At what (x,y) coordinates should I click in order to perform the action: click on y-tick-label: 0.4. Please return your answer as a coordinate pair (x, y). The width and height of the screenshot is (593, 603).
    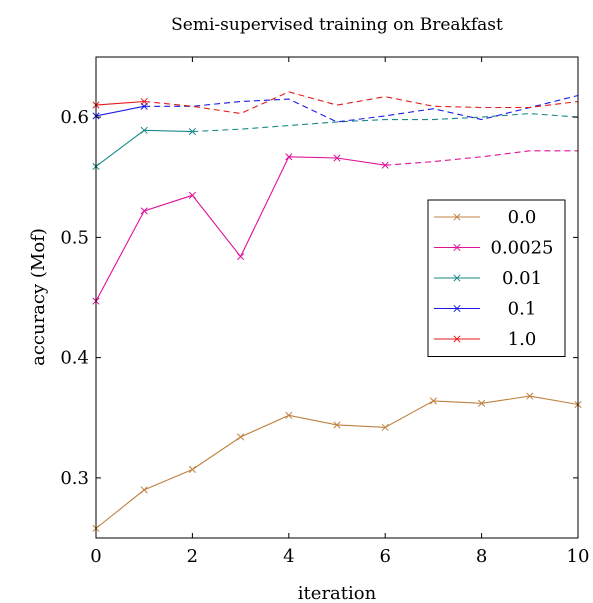
    Looking at the image, I should click on (74, 358).